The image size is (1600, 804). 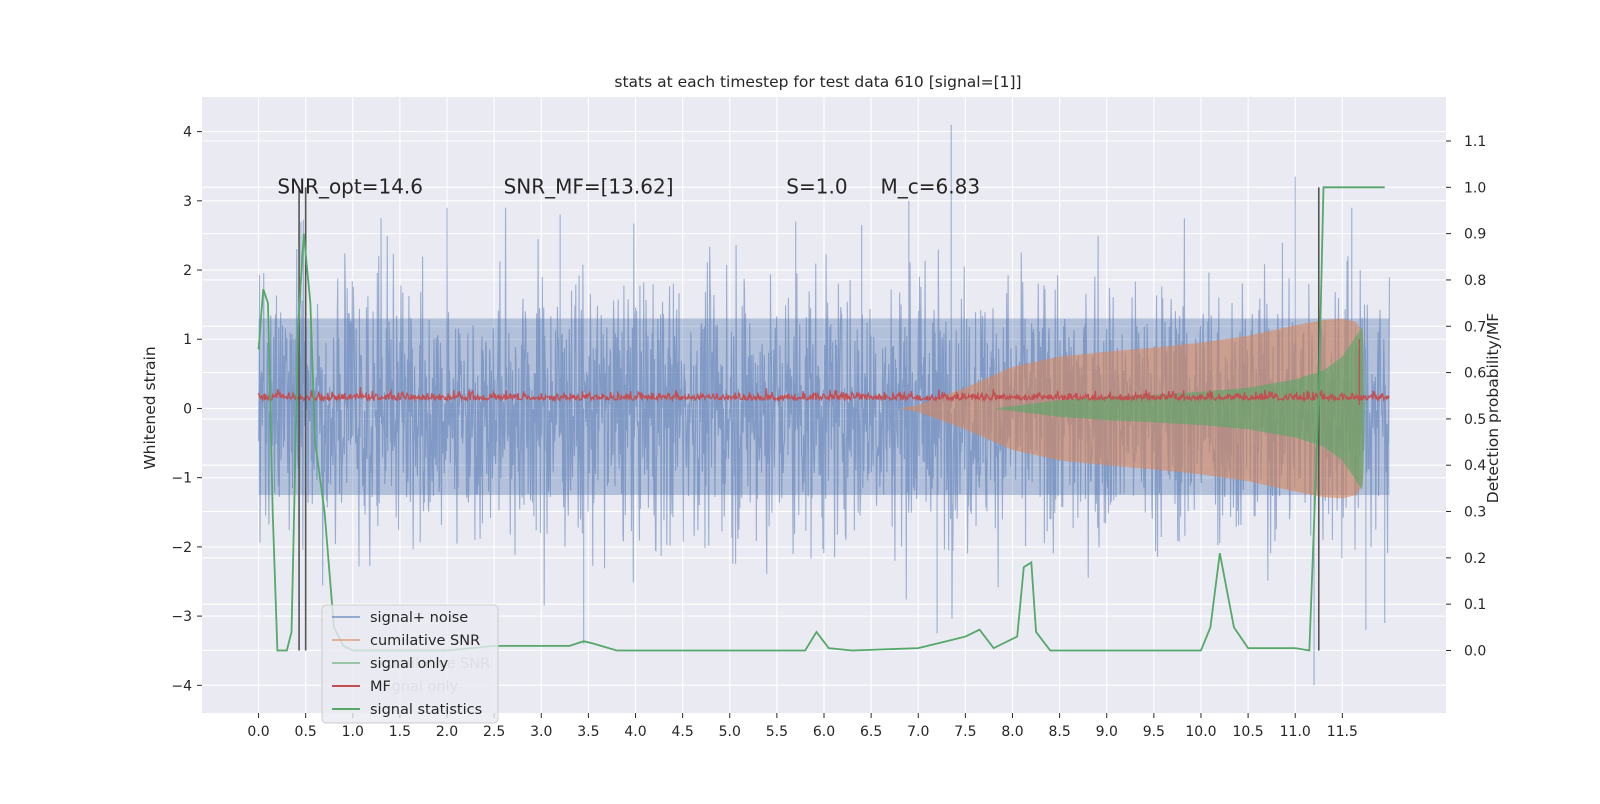 I want to click on legend-box, so click(x=410, y=664).